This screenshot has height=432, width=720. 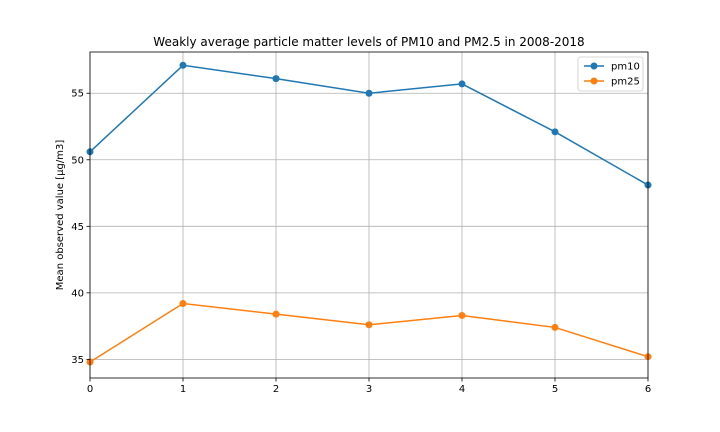 I want to click on y-tick-label: 45, so click(x=77, y=227).